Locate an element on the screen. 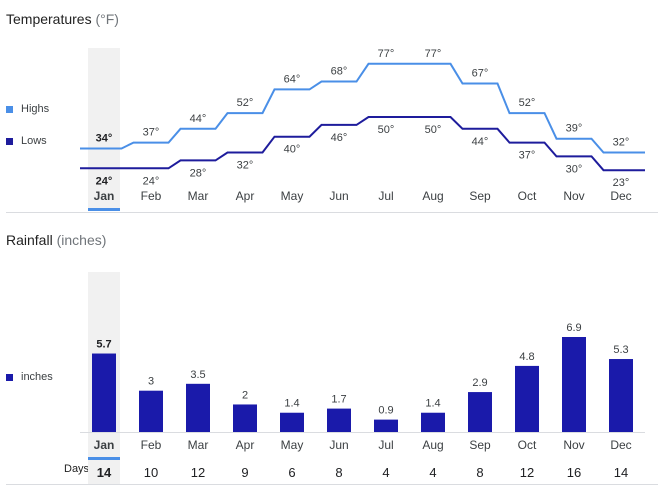 The image size is (665, 493). legend-rainfall: inches is located at coordinates (29, 377).